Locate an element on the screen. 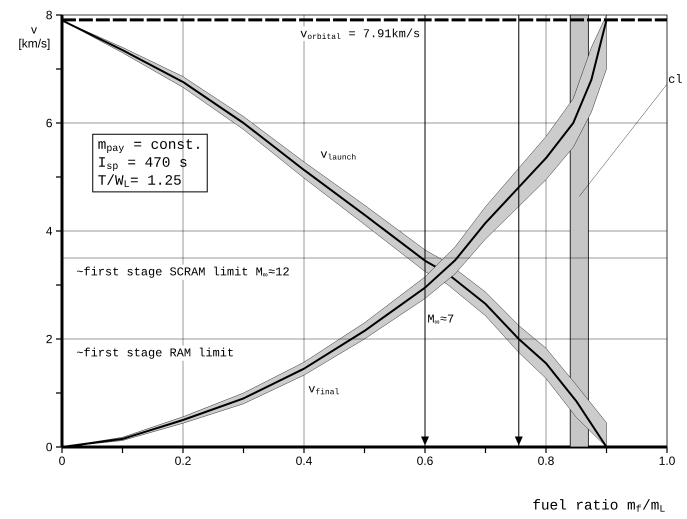 This screenshot has height=519, width=687. ref-line-label: v$_{orbital}$ = 7.91km/s is located at coordinates (360, 34).